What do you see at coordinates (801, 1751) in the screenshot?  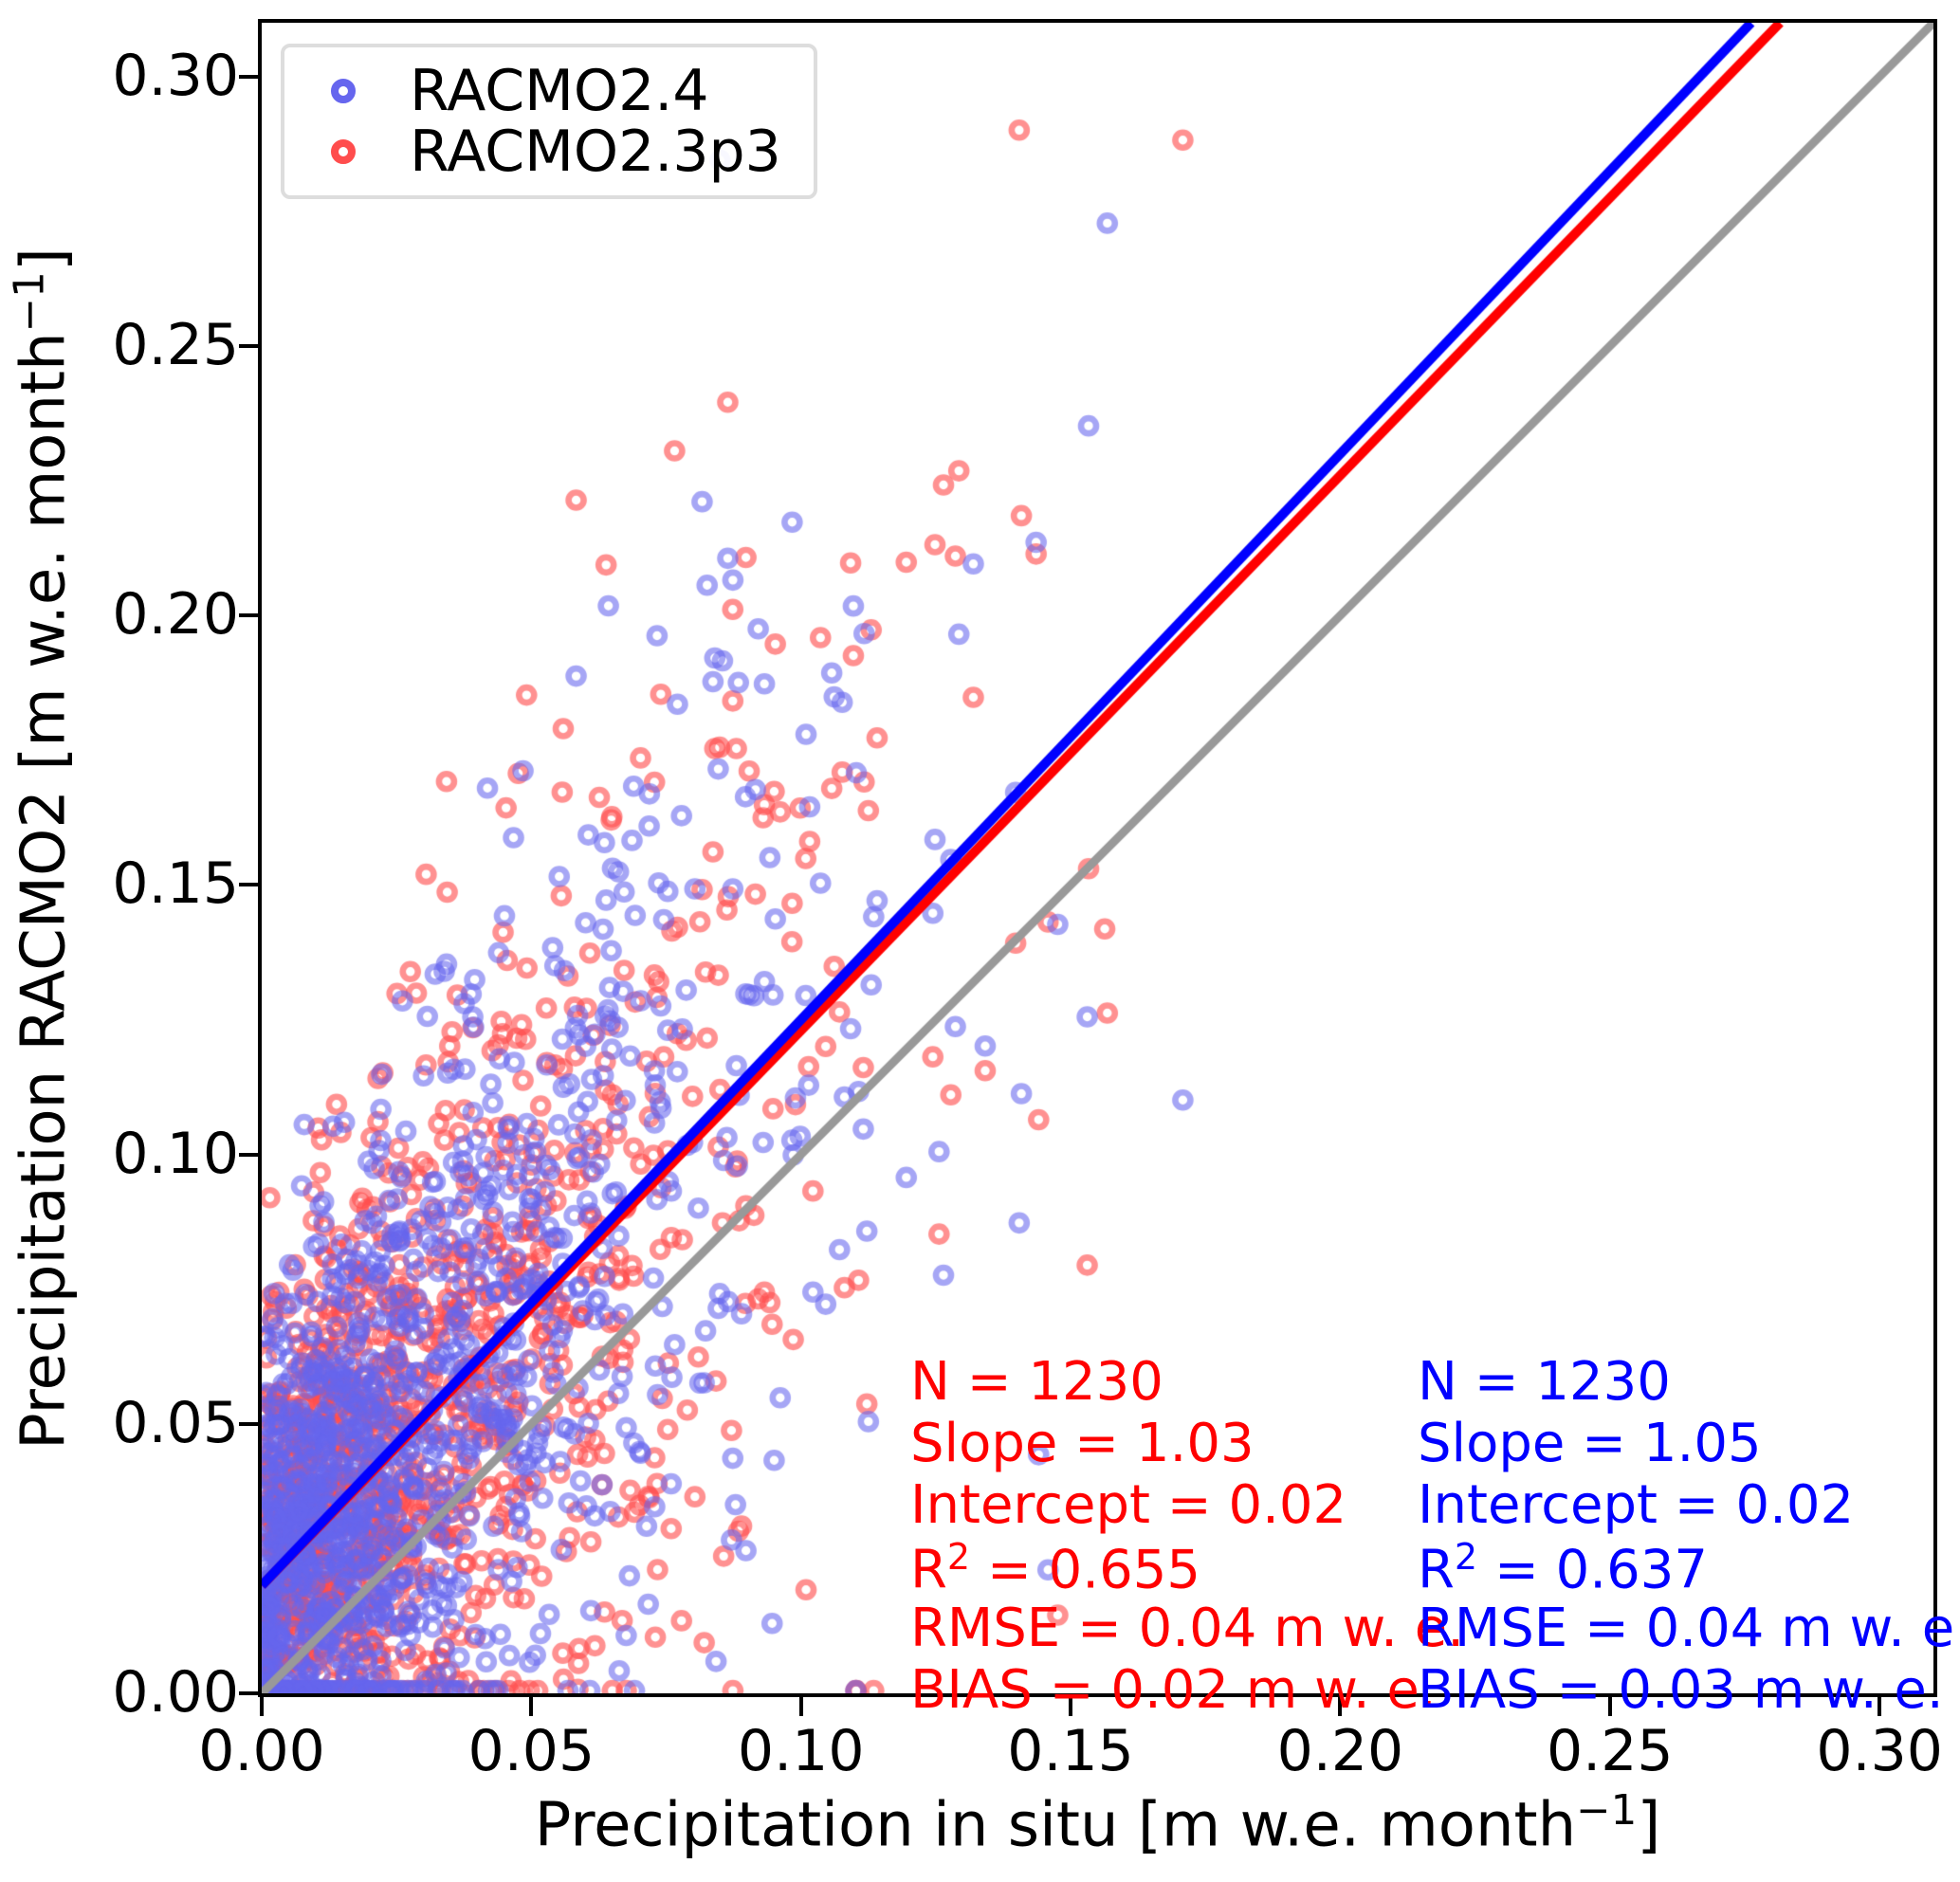 I see `x-tick-label: 0.10` at bounding box center [801, 1751].